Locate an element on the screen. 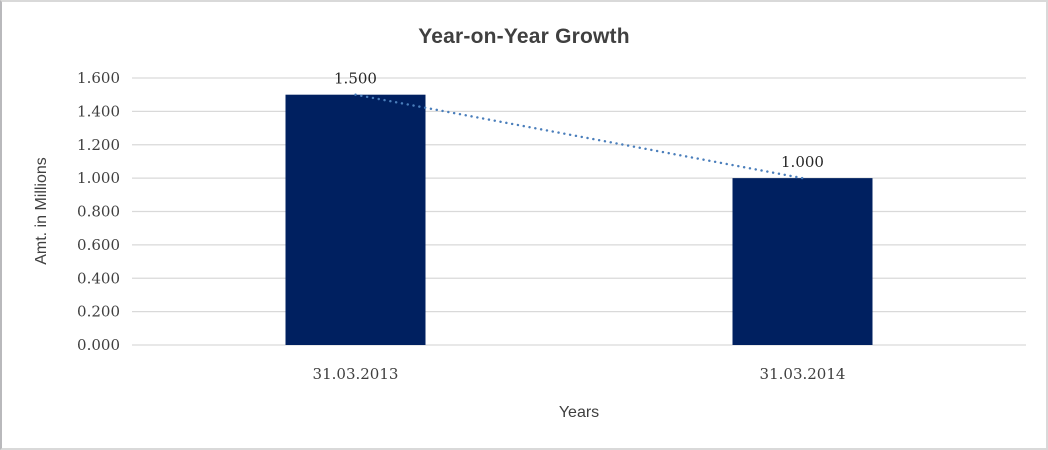 The width and height of the screenshot is (1048, 450). y-tick-label: 0.000 is located at coordinates (98, 345).